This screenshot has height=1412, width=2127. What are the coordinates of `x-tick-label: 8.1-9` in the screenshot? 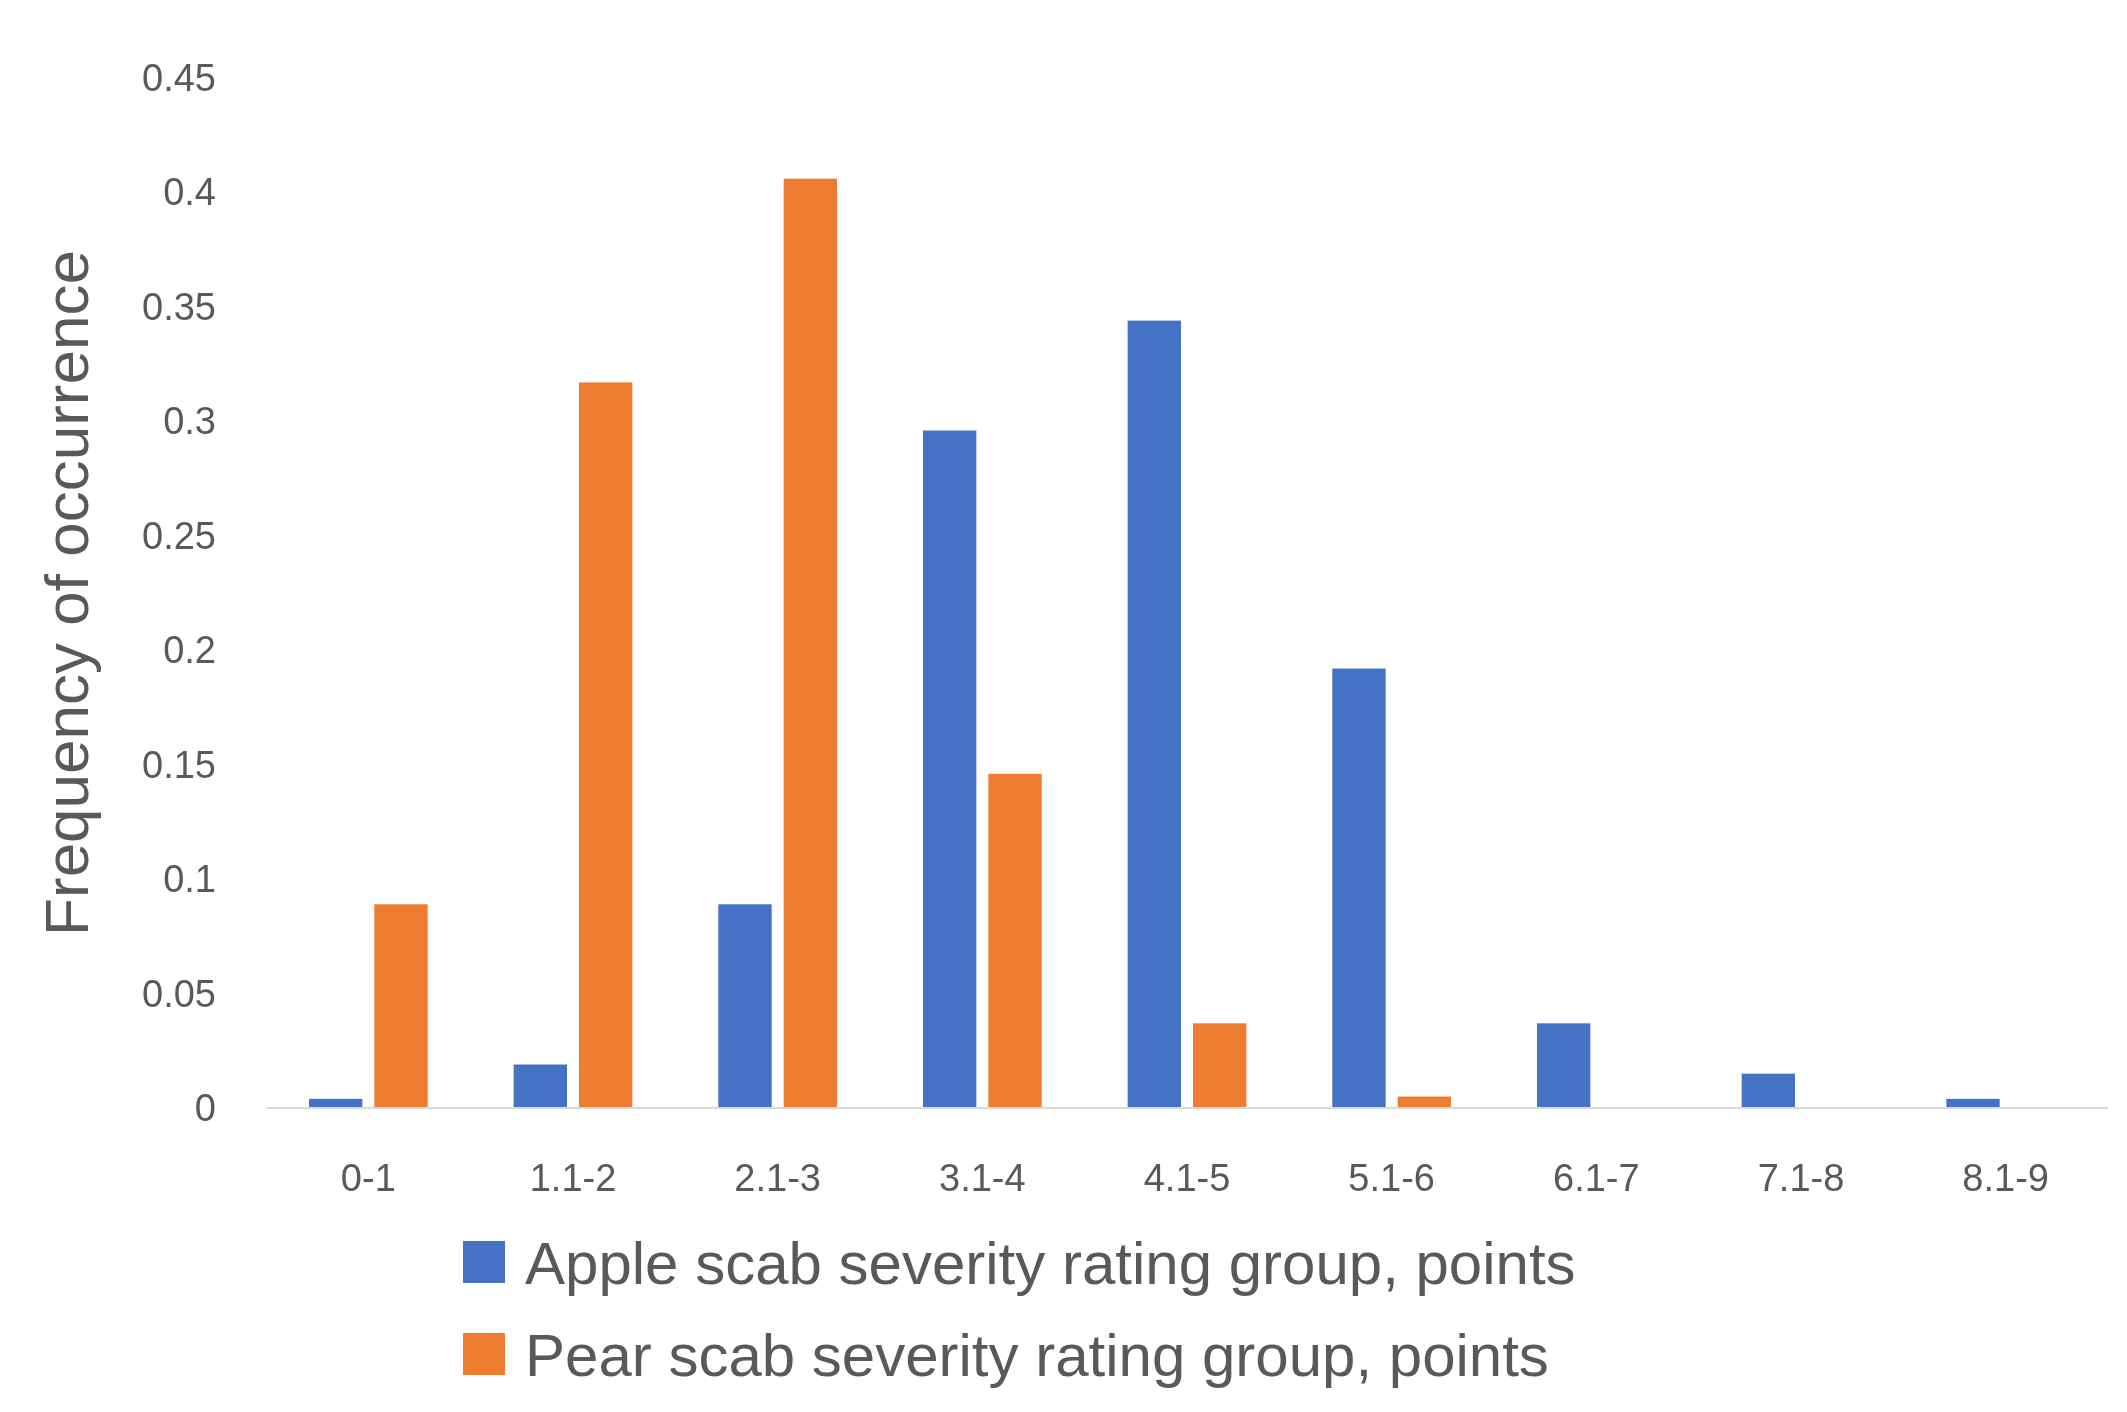 It's located at (2005, 1178).